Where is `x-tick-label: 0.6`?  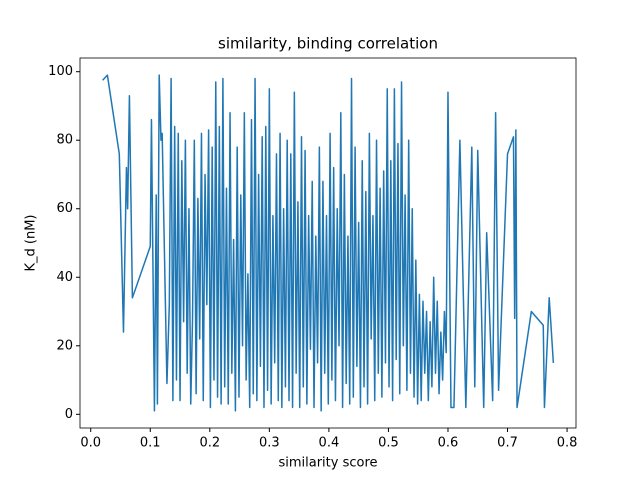 x-tick-label: 0.6 is located at coordinates (448, 443).